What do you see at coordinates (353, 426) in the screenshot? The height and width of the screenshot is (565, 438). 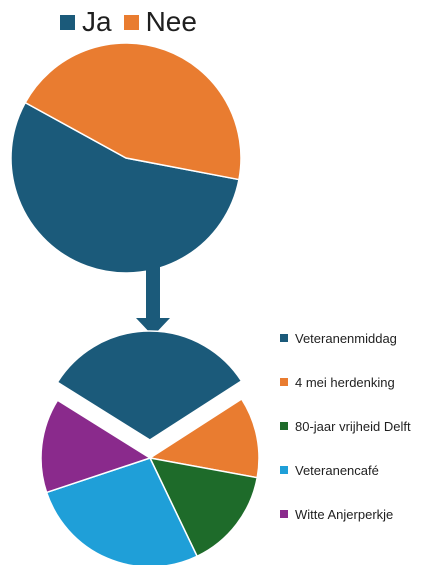 I see `legend-label-80-jaar-vrijheid-delft: 80-jaar vrijheid Delft` at bounding box center [353, 426].